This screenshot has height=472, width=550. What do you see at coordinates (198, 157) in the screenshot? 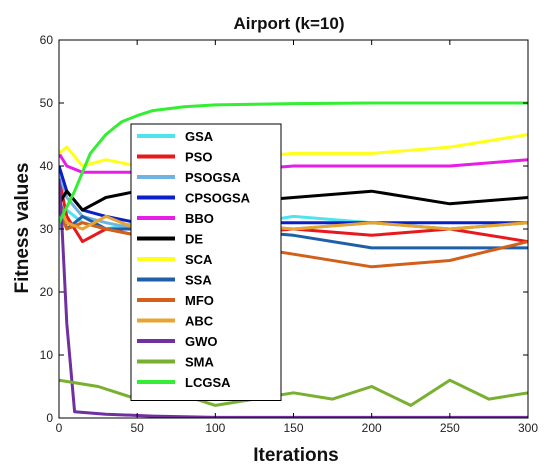
I see `legend-label-pso: PSO` at bounding box center [198, 157].